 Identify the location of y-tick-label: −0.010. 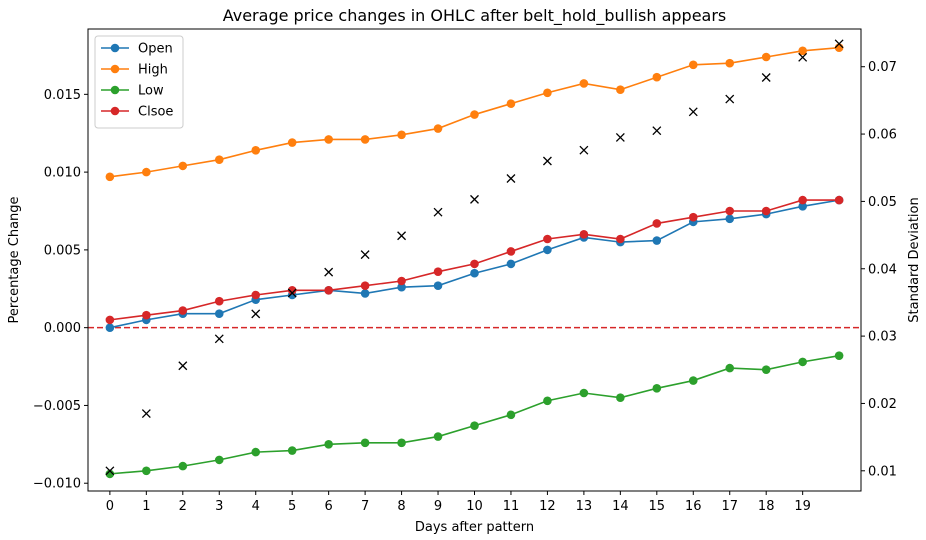
(57, 484).